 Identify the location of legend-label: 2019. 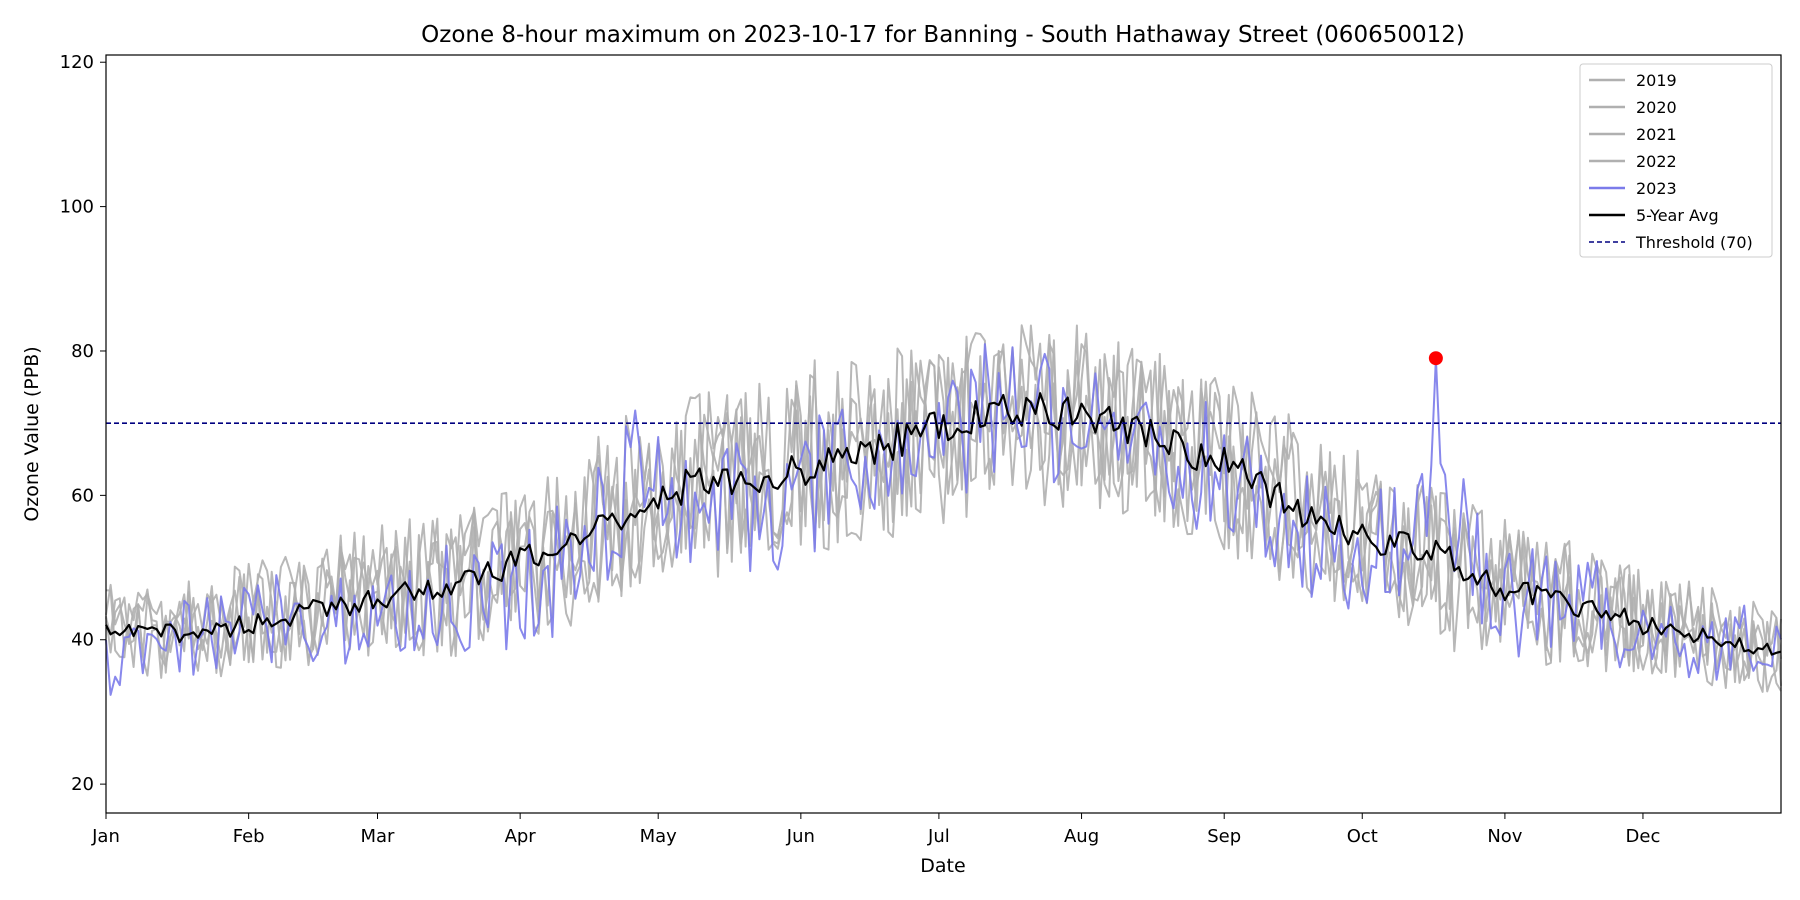
(1656, 80).